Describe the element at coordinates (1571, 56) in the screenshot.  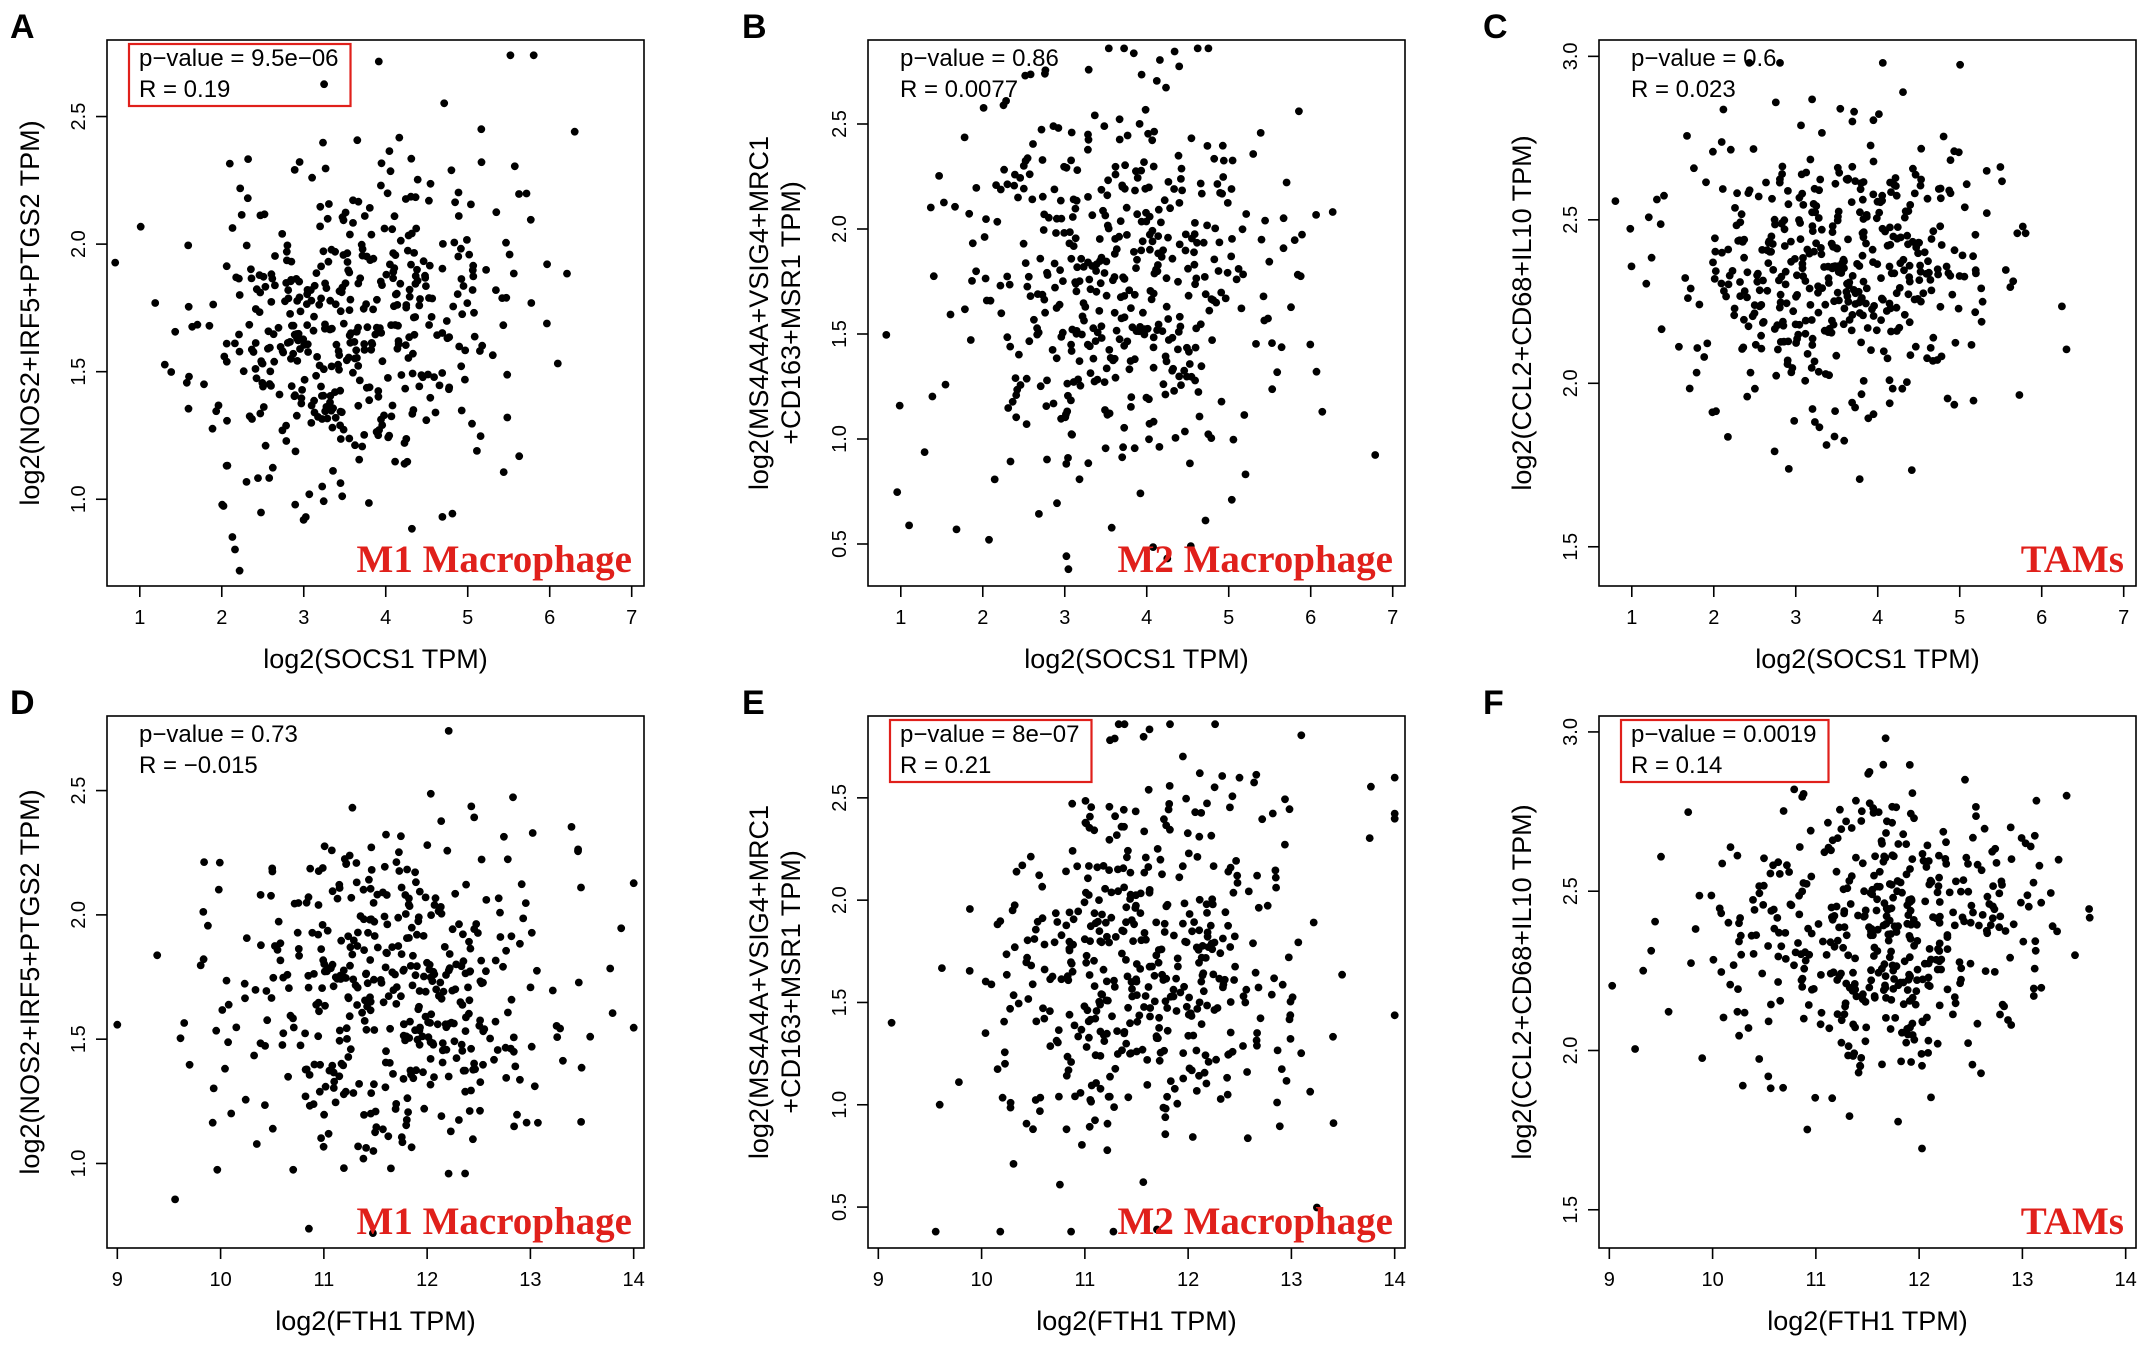
I see `y-tick-label: 3.0` at that location.